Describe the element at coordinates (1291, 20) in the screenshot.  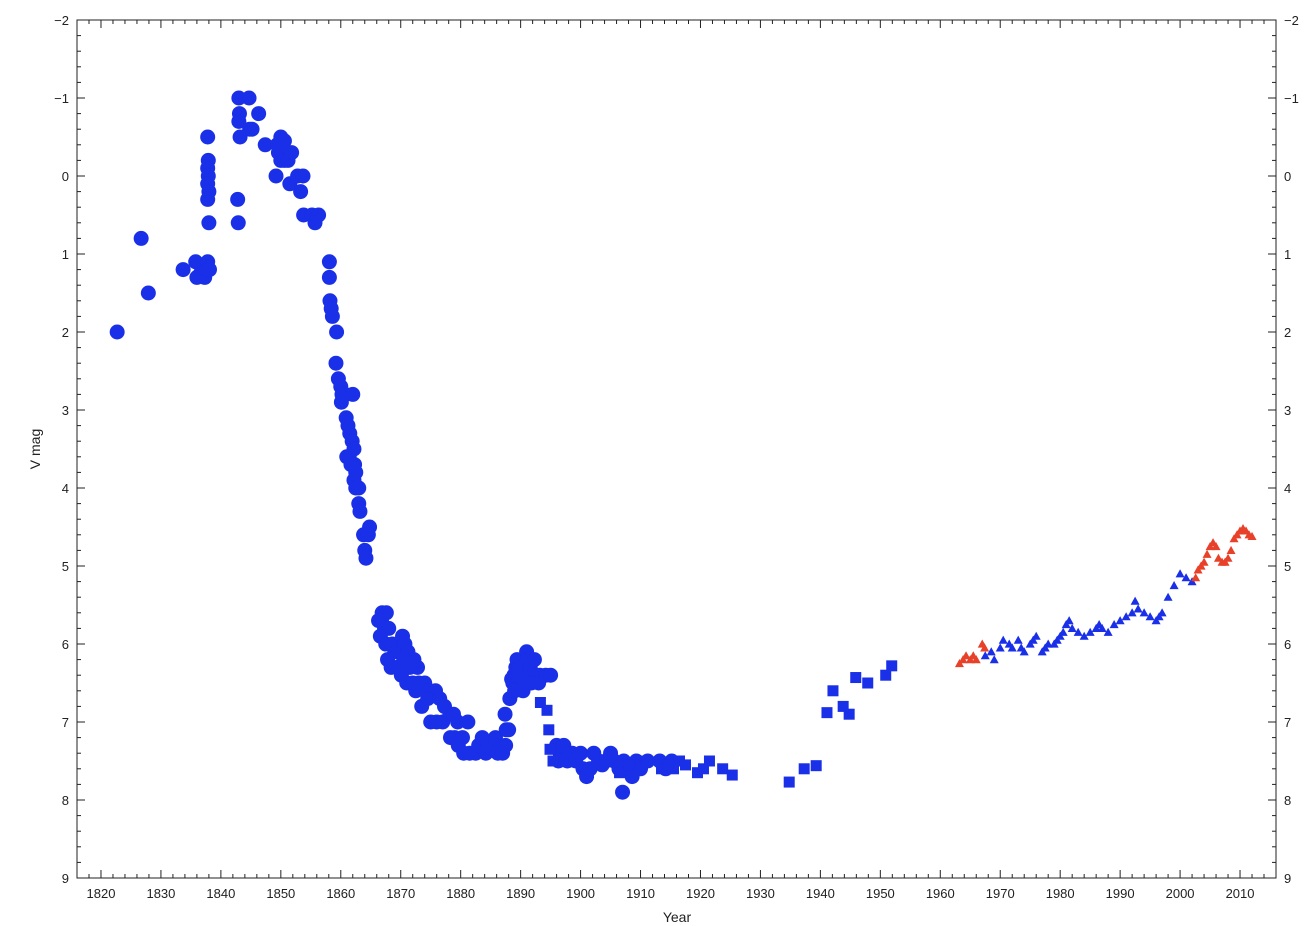
I see `y-tick-label-right: −2` at that location.